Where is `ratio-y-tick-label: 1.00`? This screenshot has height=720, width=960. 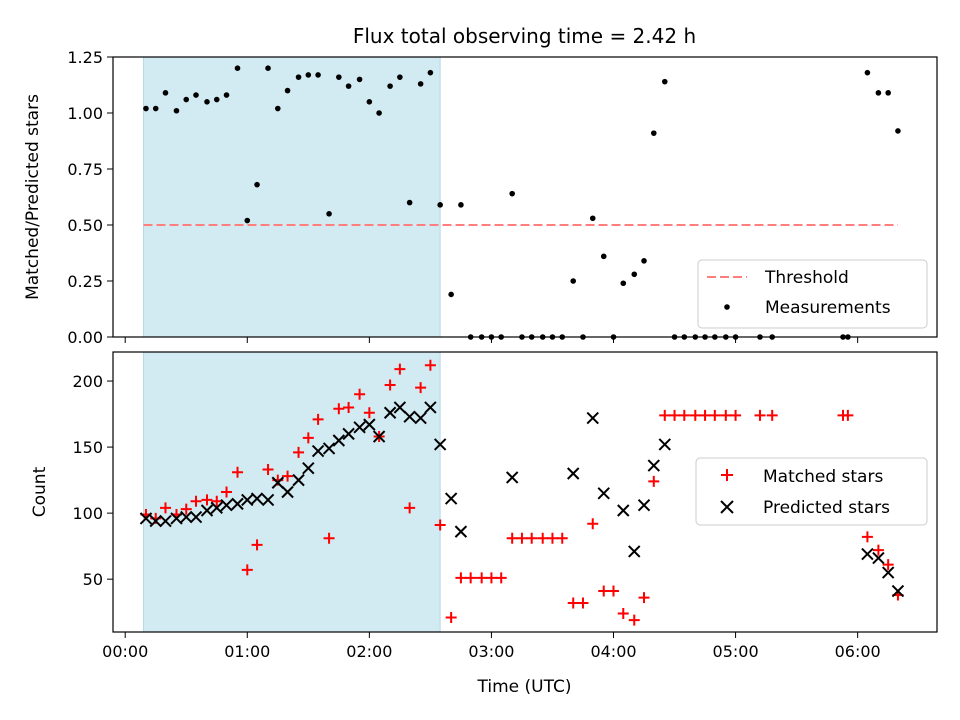
ratio-y-tick-label: 1.00 is located at coordinates (85, 113).